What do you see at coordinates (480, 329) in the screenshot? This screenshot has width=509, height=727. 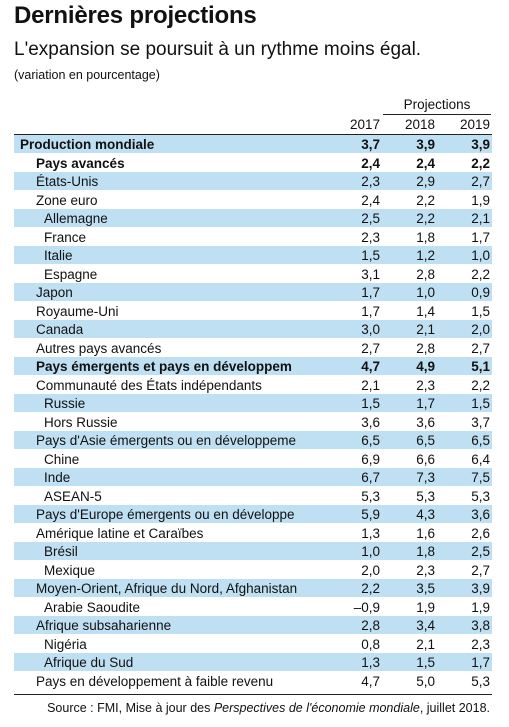 I see `cell-2019: 2,0` at bounding box center [480, 329].